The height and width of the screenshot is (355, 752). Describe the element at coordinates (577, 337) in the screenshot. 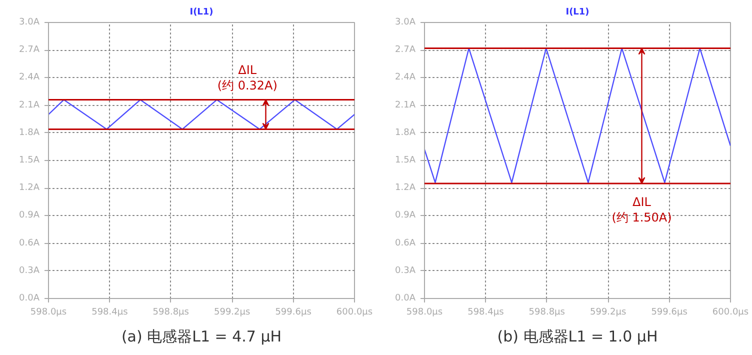

I see `text: (b) 电感器L1 = 1.0 μH` at that location.